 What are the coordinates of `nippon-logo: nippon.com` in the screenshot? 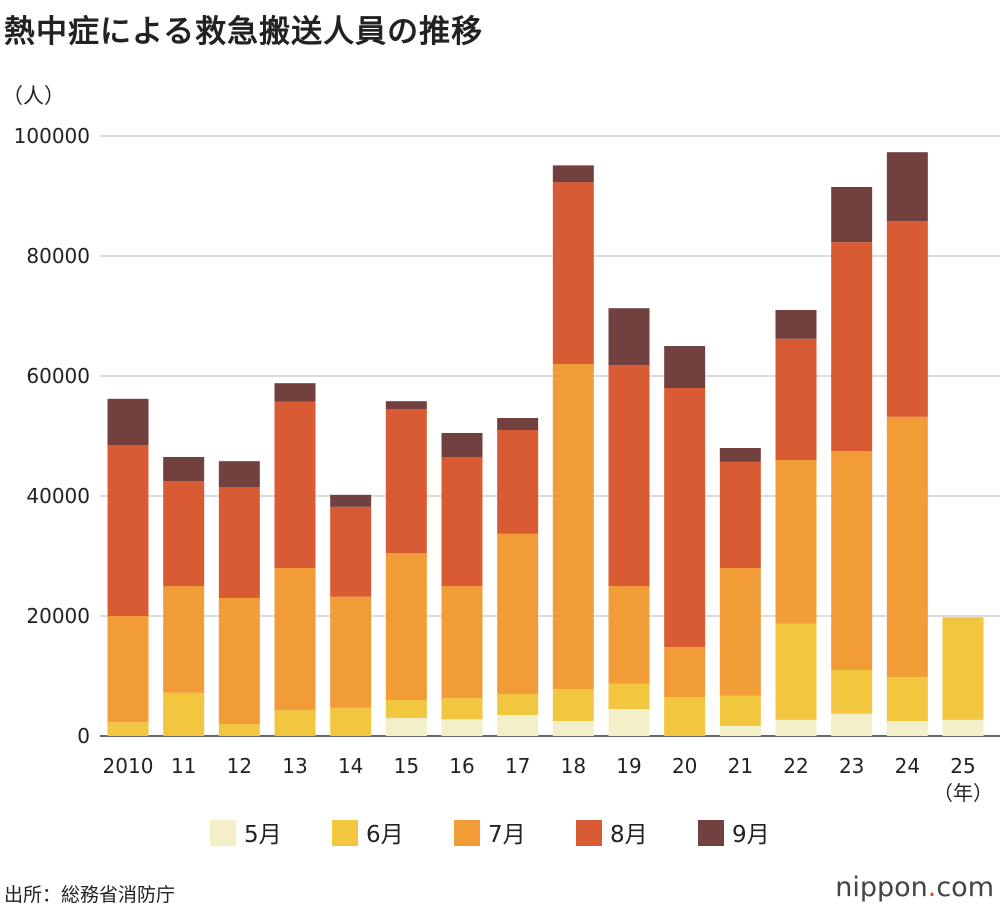 It's located at (914, 887).